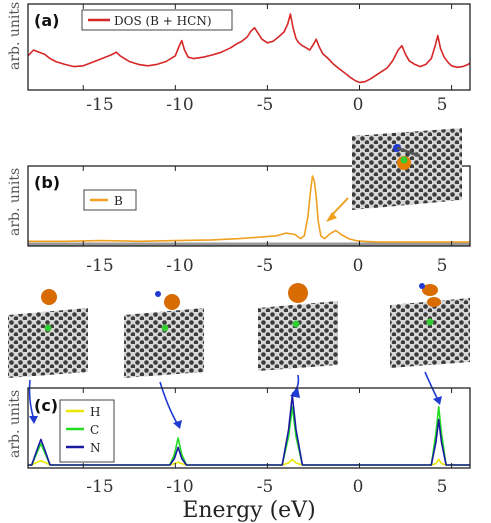  What do you see at coordinates (46, 405) in the screenshot?
I see `panel-label-c: (c)` at bounding box center [46, 405].